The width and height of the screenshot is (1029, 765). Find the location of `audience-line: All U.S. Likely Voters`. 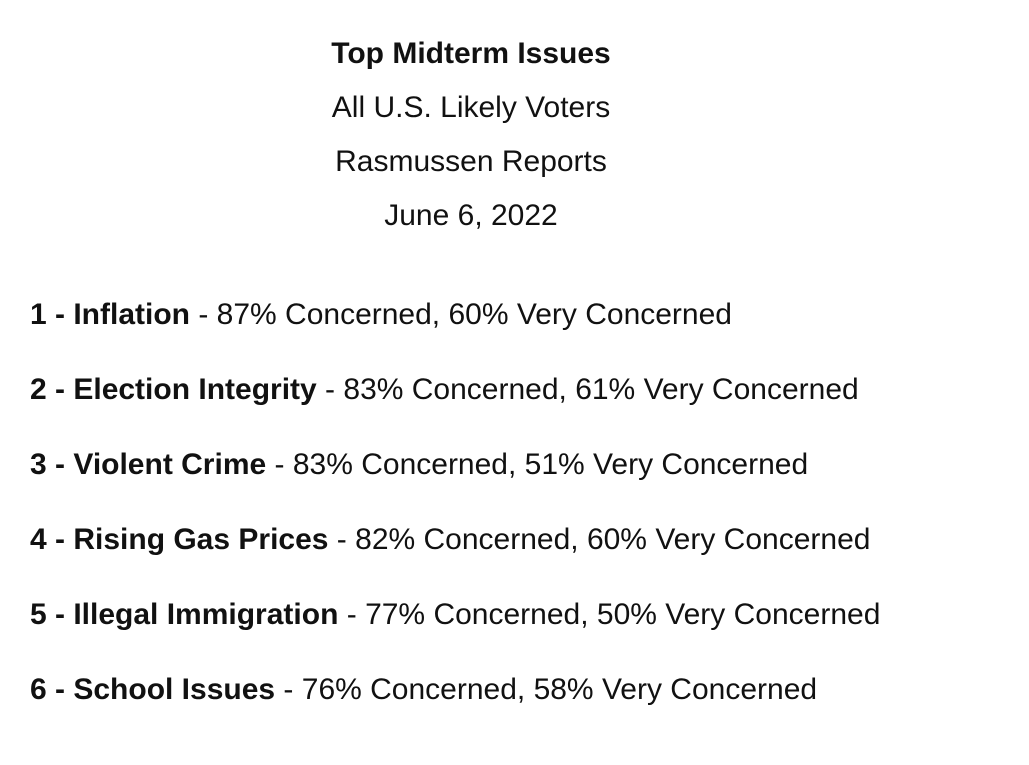

audience-line: All U.S. Likely Voters is located at coordinates (471, 107).